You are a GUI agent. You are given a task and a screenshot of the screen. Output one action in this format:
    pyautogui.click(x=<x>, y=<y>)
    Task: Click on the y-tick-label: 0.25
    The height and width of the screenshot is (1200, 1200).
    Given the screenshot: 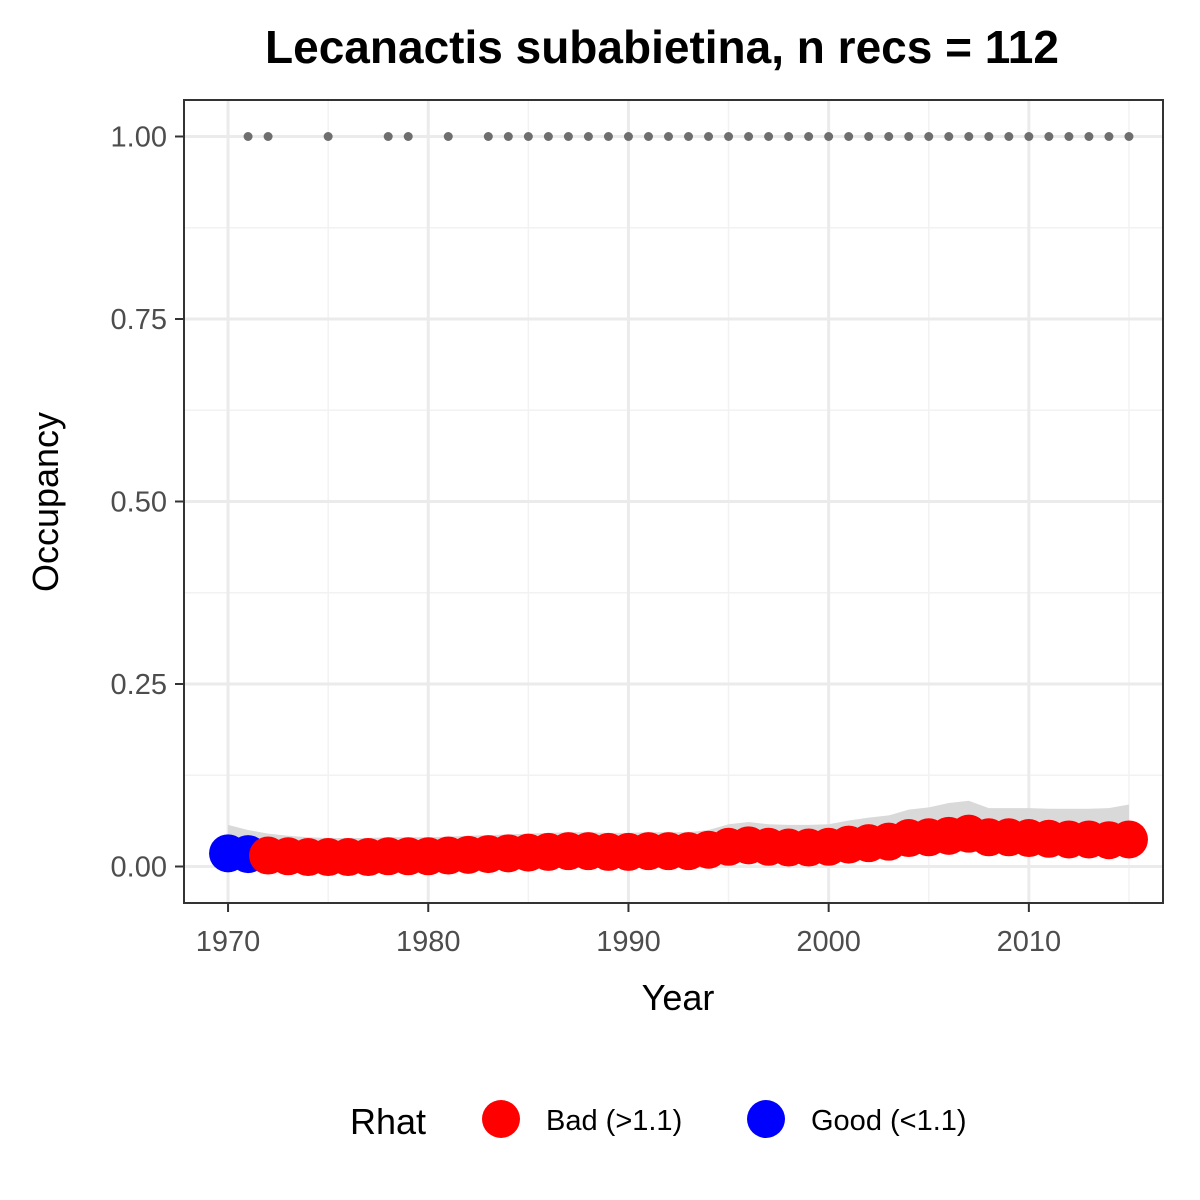 What is the action you would take?
    pyautogui.click(x=139, y=685)
    